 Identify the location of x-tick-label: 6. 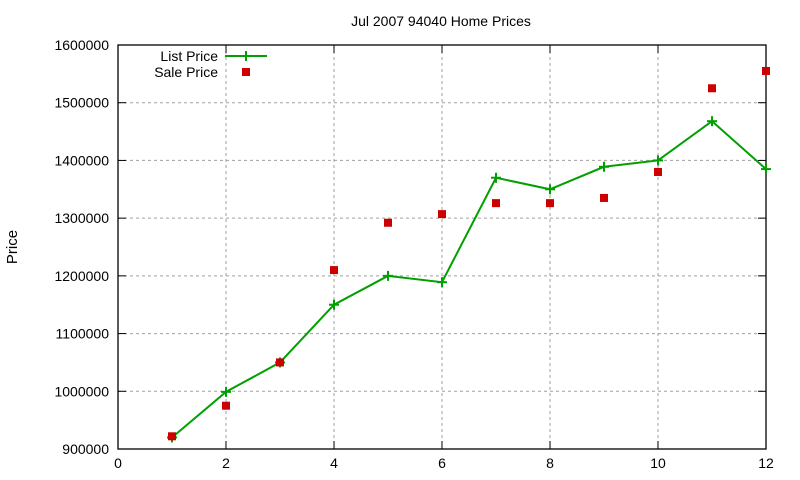
(442, 463).